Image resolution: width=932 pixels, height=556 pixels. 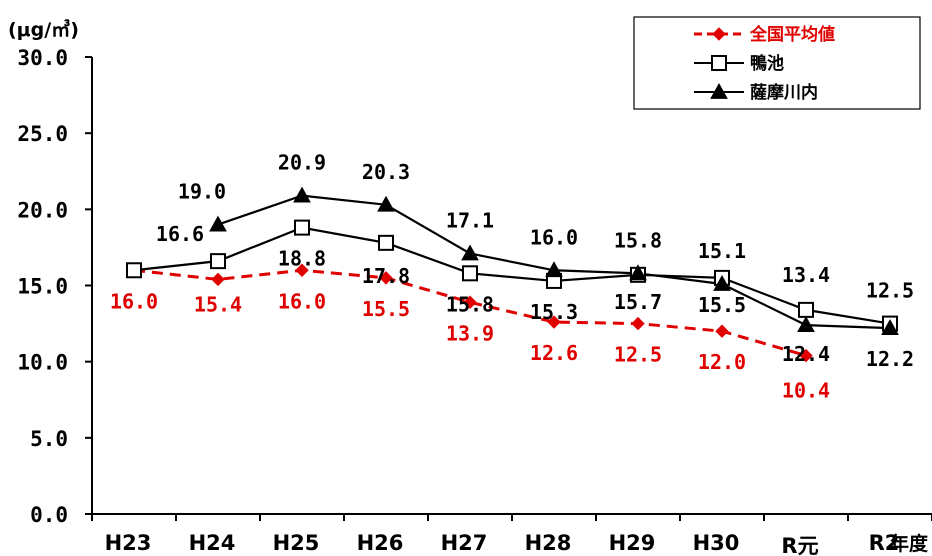 I want to click on legend-label: 薩摩川内, so click(x=784, y=92).